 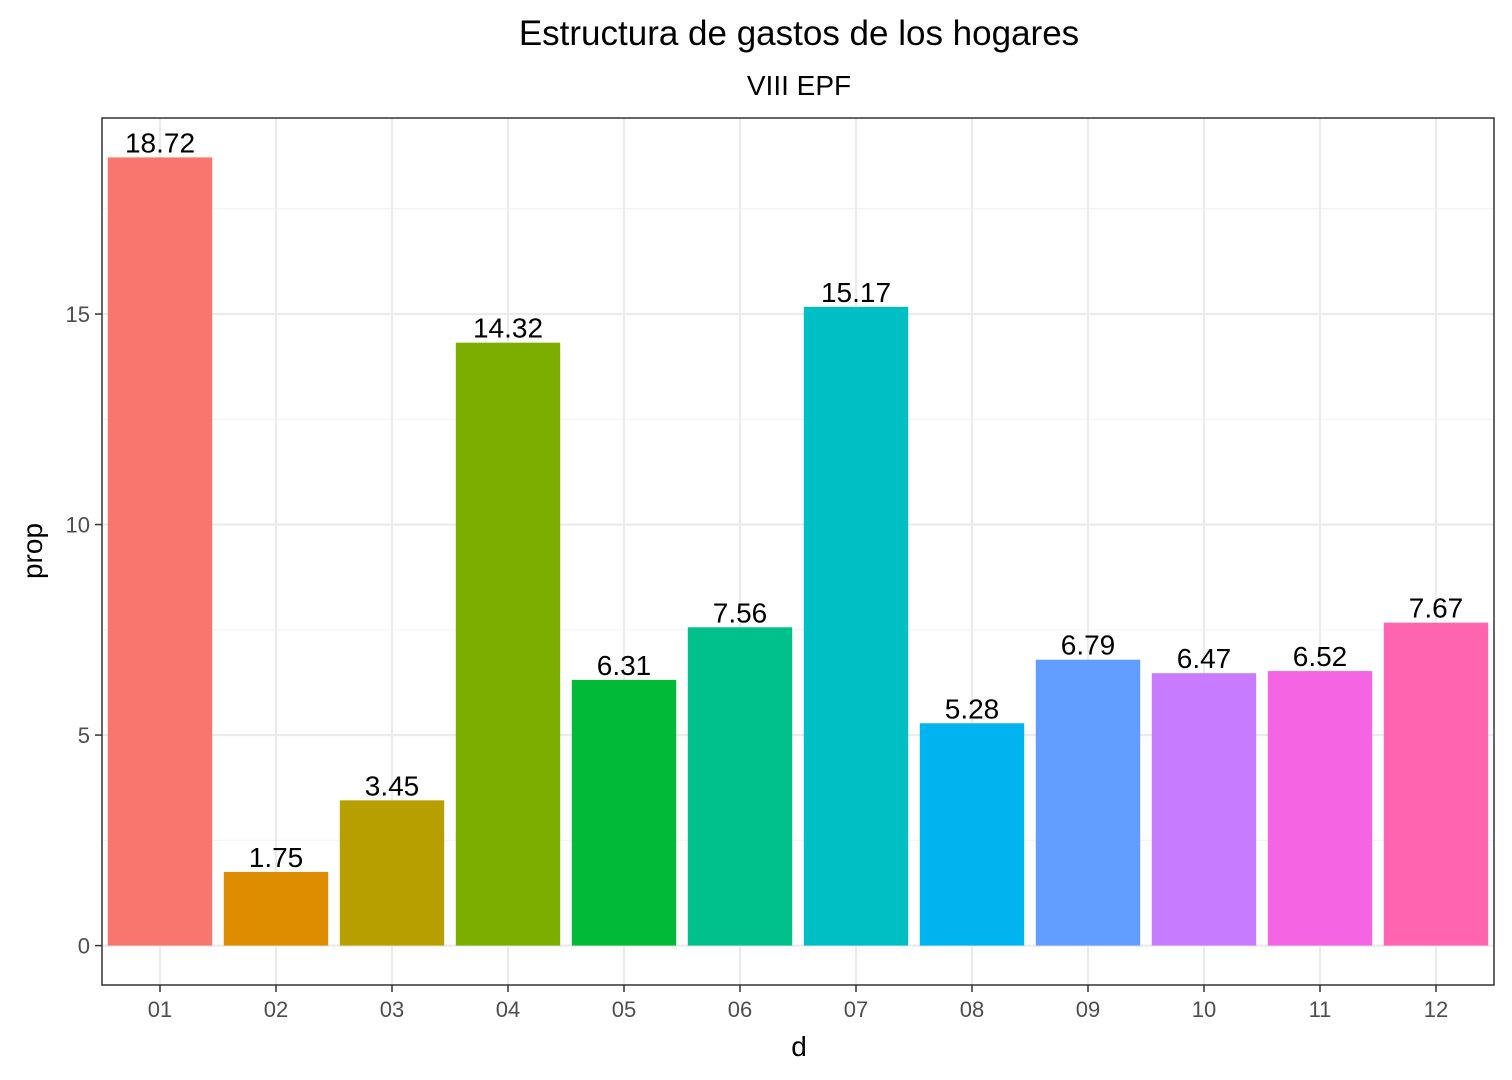 I want to click on x-tick-label: 07, so click(x=856, y=1009).